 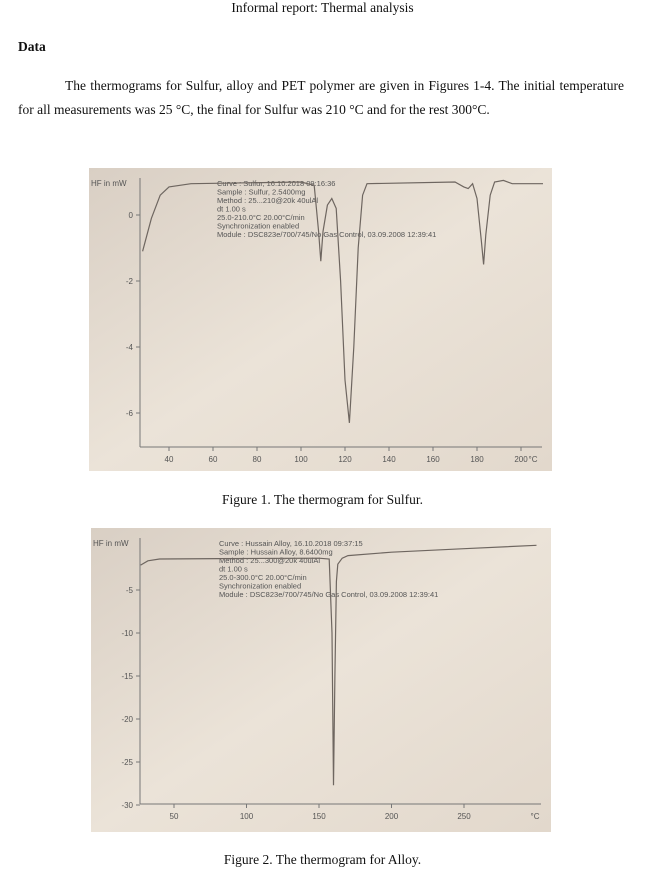 What do you see at coordinates (131, 215) in the screenshot?
I see `y-tick-label: 0` at bounding box center [131, 215].